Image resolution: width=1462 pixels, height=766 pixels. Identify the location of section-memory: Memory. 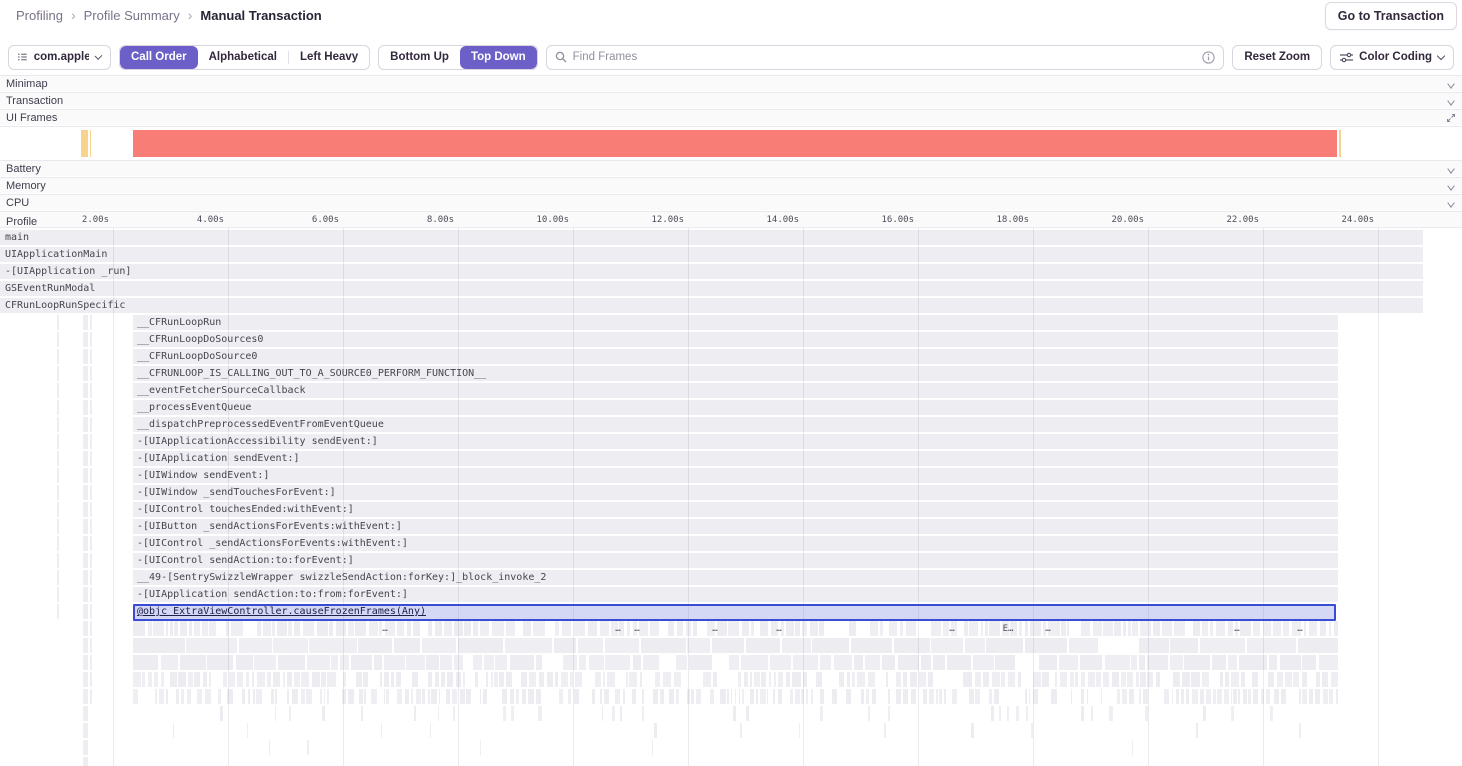
(731, 185).